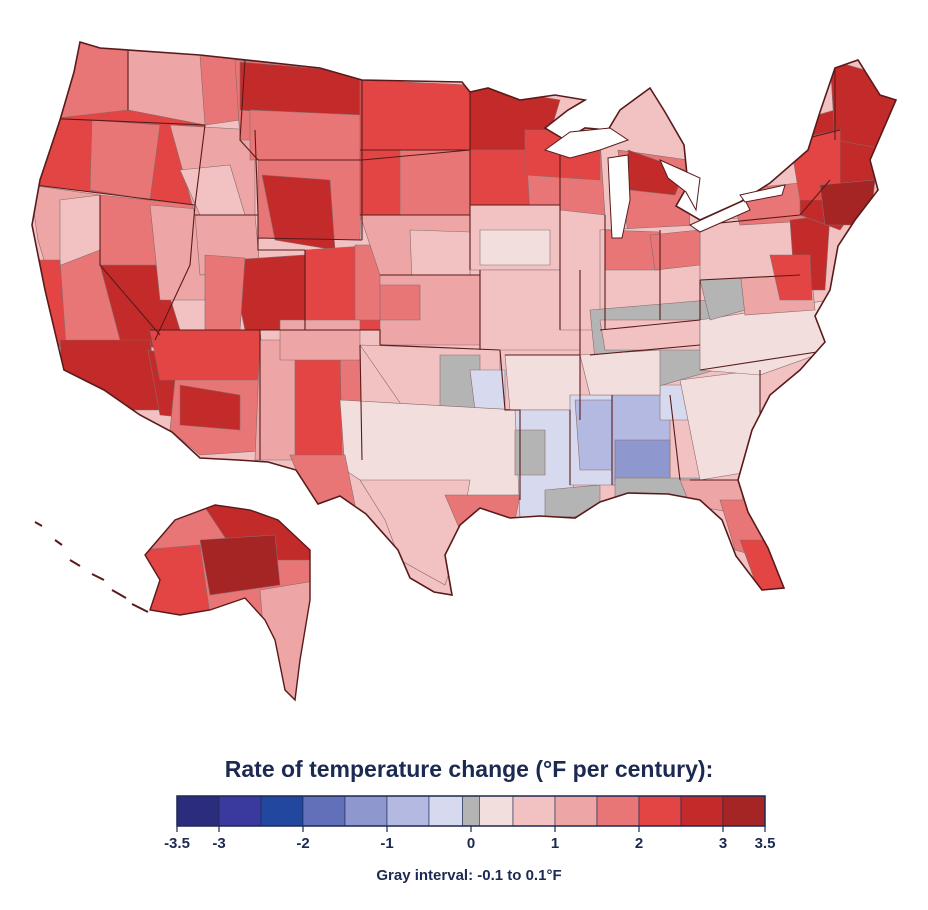 This screenshot has width=928, height=910. Describe the element at coordinates (765, 843) in the screenshot. I see `legend-tick-label-8: 3.5` at that location.